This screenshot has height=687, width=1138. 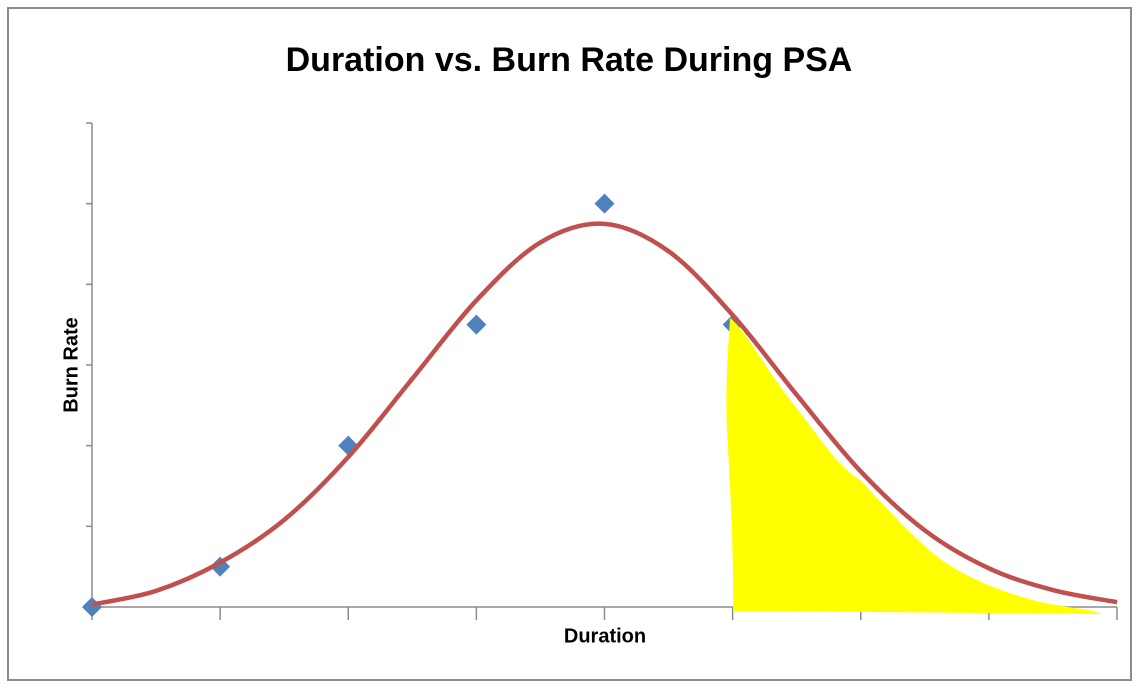 I want to click on highlight, so click(x=914, y=466).